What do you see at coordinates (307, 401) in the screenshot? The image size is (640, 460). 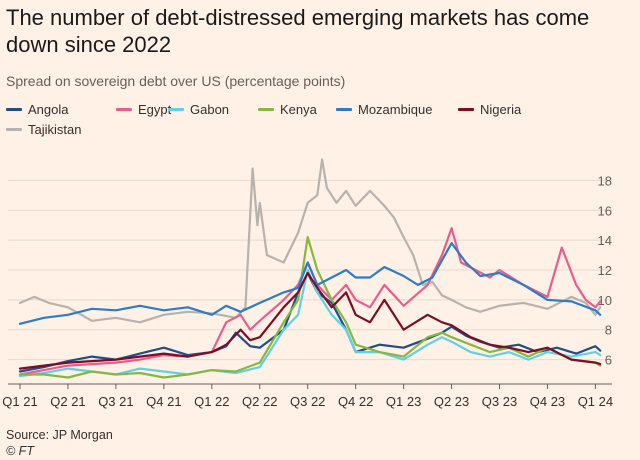 I see `x-tick-label: Q3 22` at bounding box center [307, 401].